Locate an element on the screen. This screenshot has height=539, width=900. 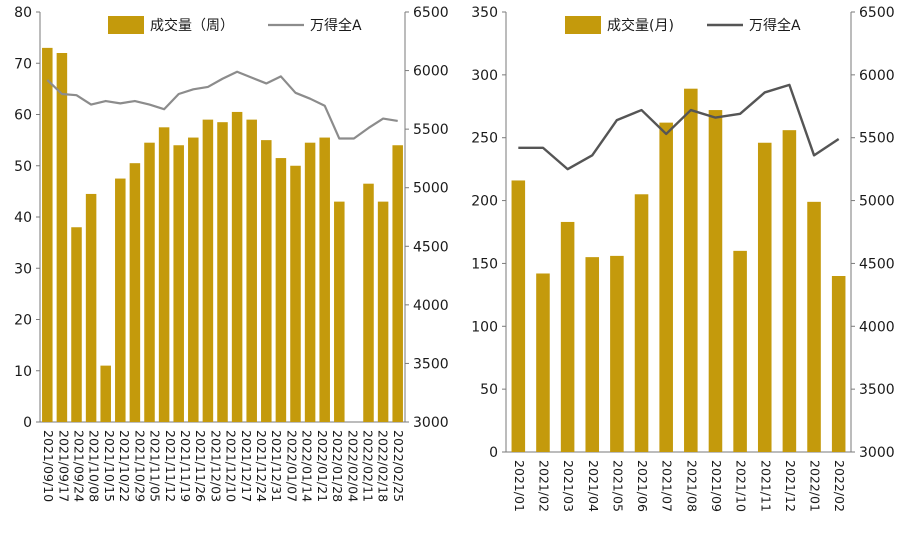
x-tick-label: 2021/03 is located at coordinates (568, 486).